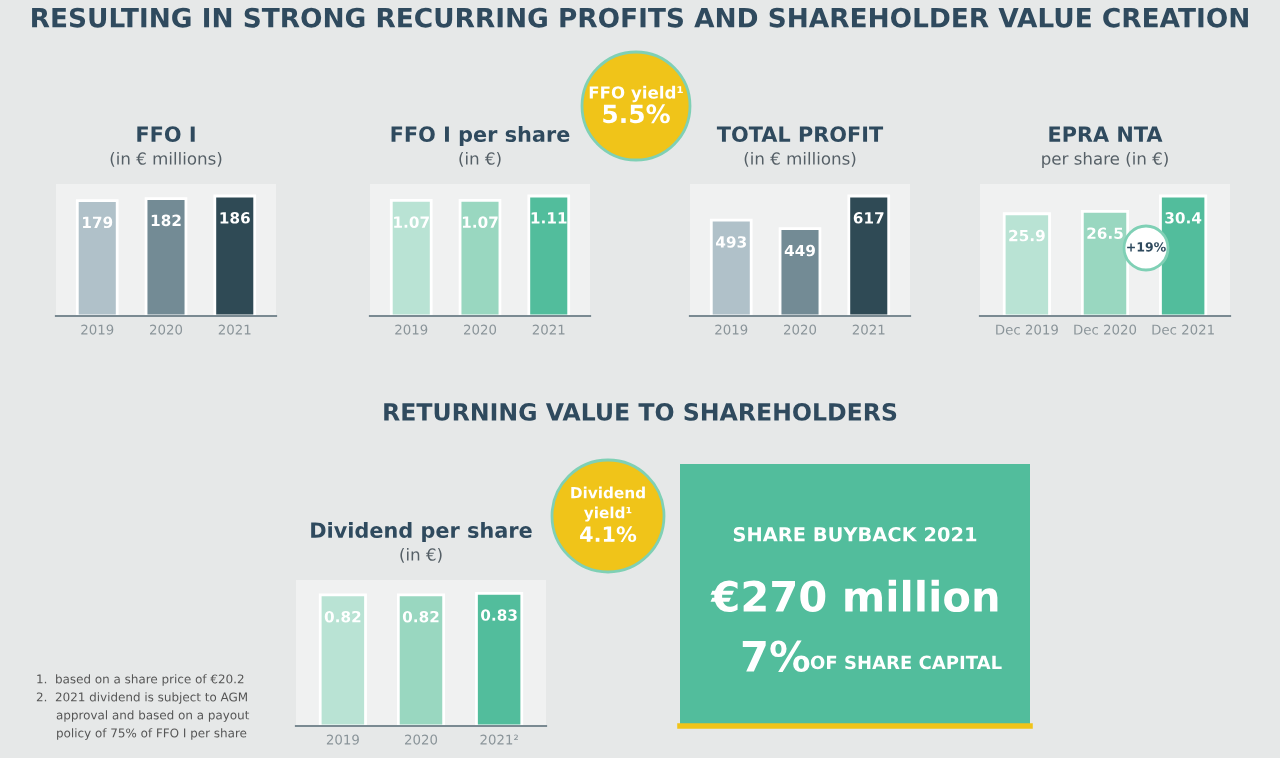 Image resolution: width=1280 pixels, height=758 pixels. I want to click on chart-title: TOTAL PROFIT, so click(800, 134).